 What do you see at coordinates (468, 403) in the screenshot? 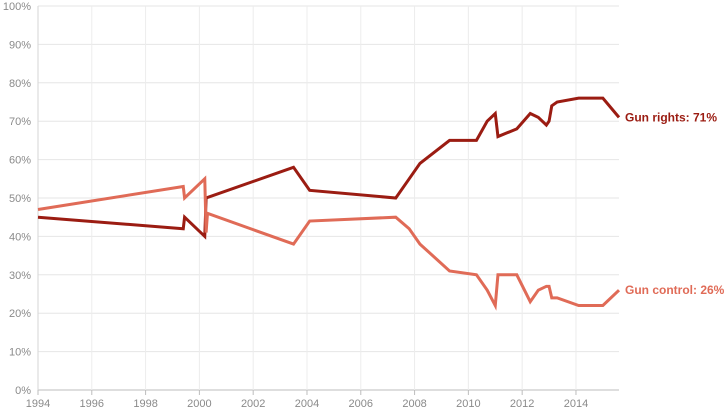
I see `x-tick-label: 2010` at bounding box center [468, 403].